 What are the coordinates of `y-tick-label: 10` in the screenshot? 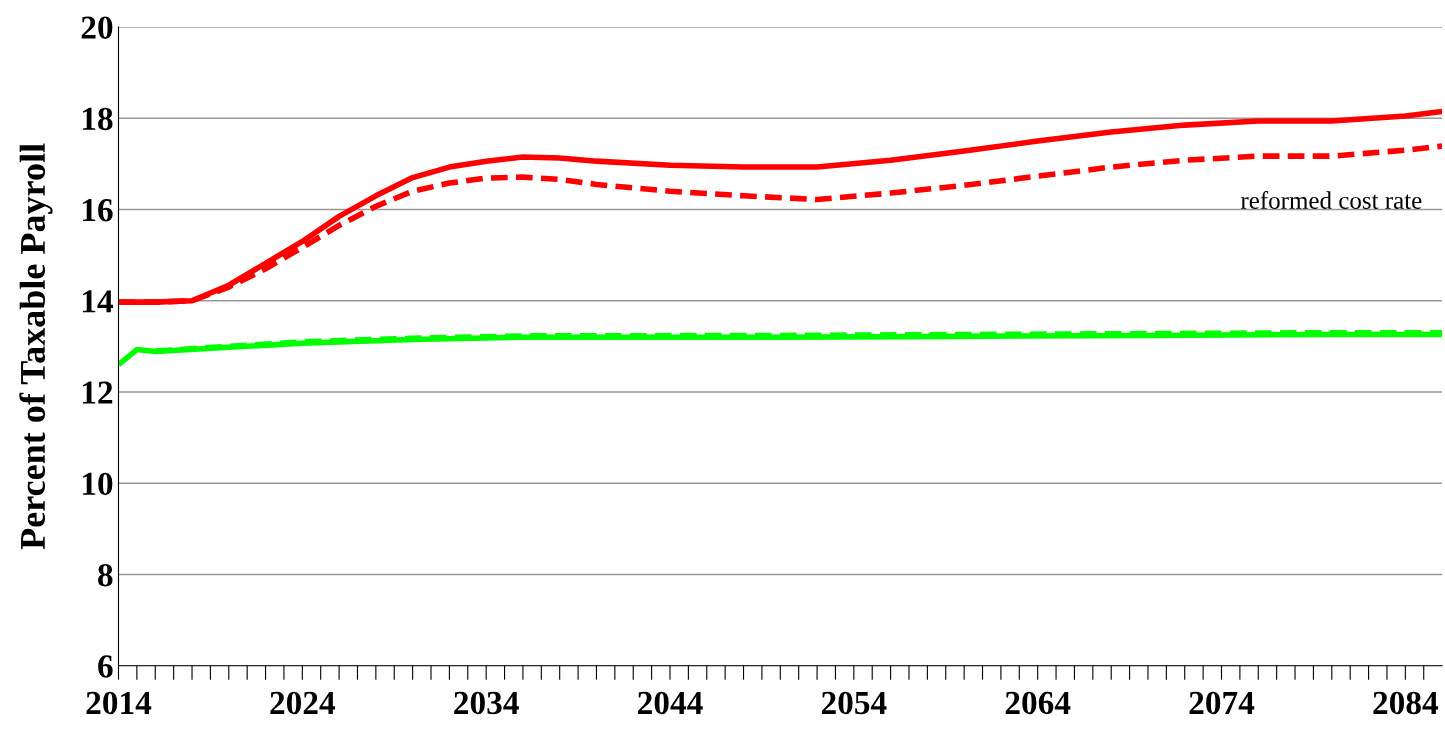 It's located at (97, 484).